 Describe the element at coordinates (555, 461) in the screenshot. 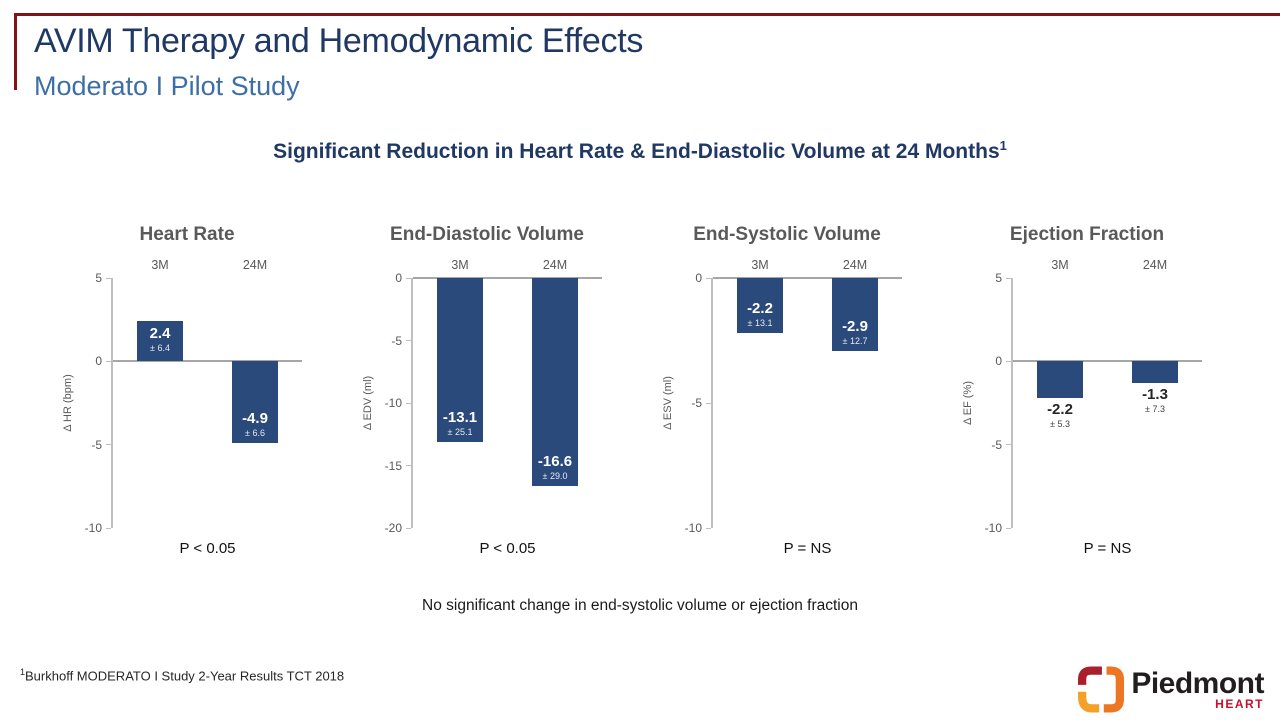

I see `bar-value: -16.6` at that location.